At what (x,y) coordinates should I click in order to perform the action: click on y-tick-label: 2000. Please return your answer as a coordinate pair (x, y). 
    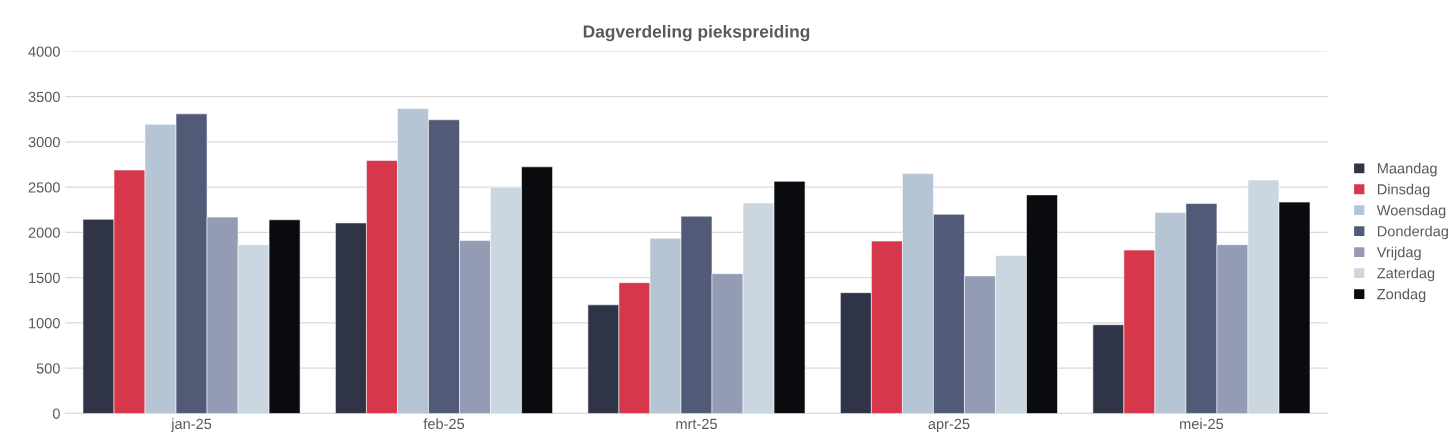
    Looking at the image, I should click on (44, 232).